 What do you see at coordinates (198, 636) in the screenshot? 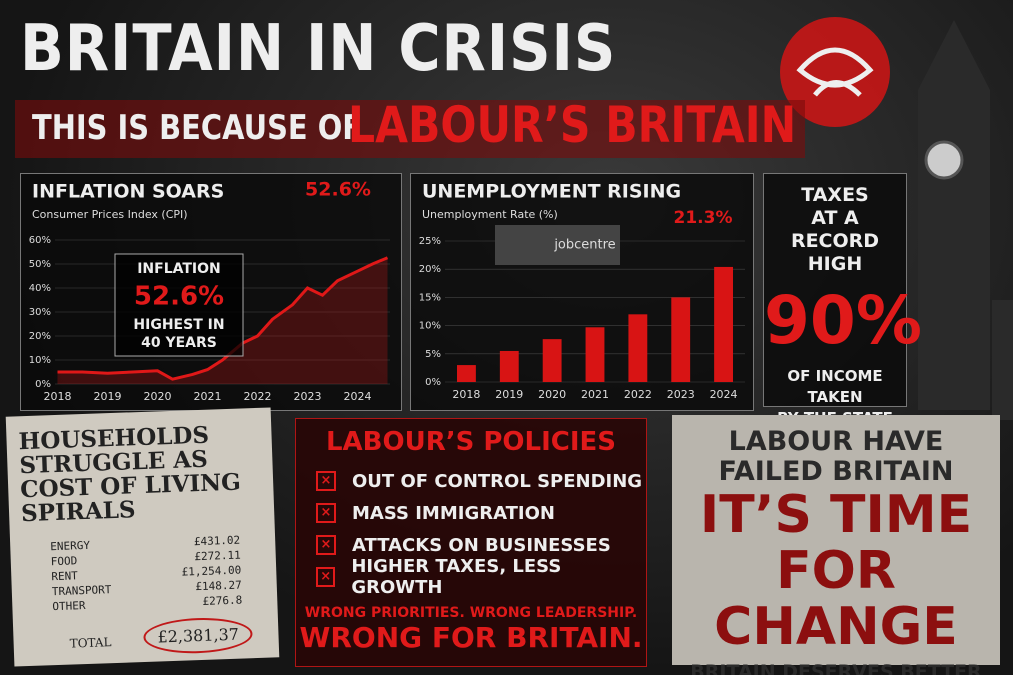
I see `total: £2,381,37` at bounding box center [198, 636].